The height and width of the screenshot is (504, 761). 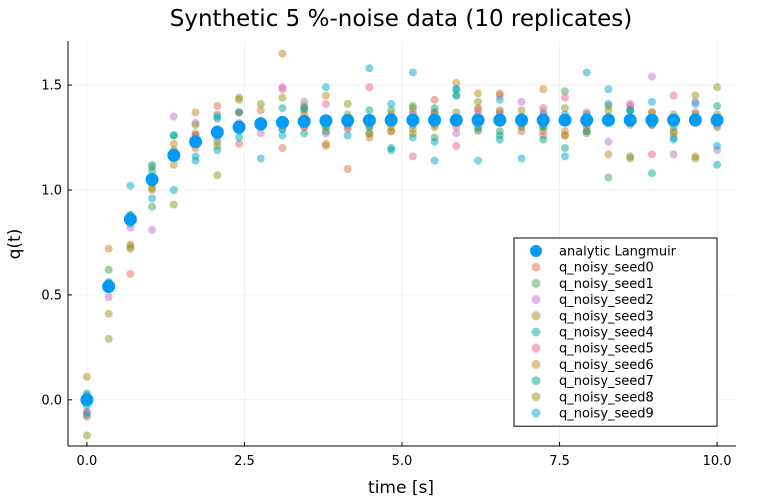 I want to click on y-tick-label: 1.5, so click(x=51, y=86).